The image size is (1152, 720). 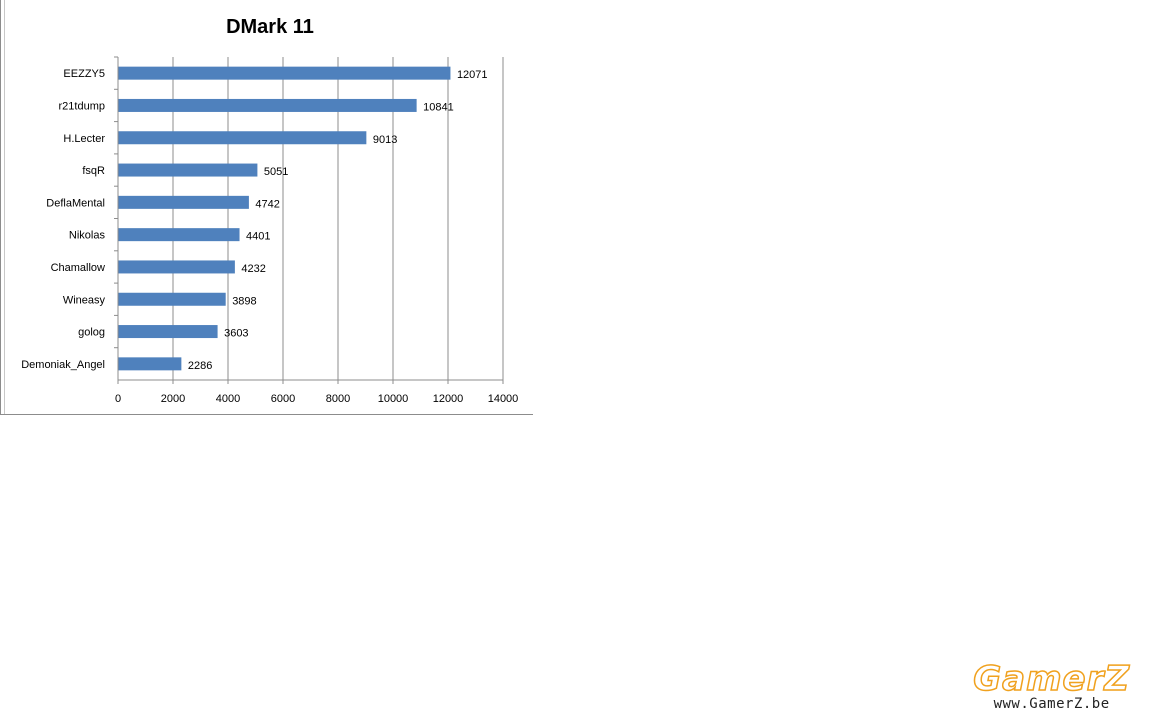 What do you see at coordinates (503, 399) in the screenshot?
I see `x-tick-label: 14000` at bounding box center [503, 399].